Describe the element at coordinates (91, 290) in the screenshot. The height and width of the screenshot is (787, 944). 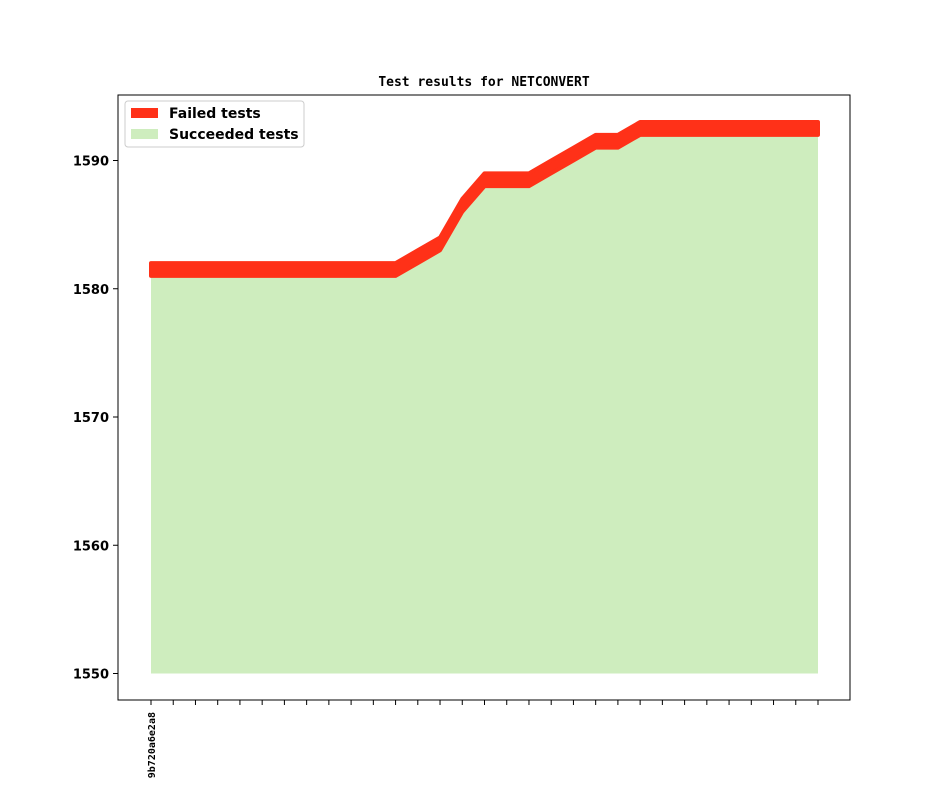
I see `y-tick-label: 1580` at that location.